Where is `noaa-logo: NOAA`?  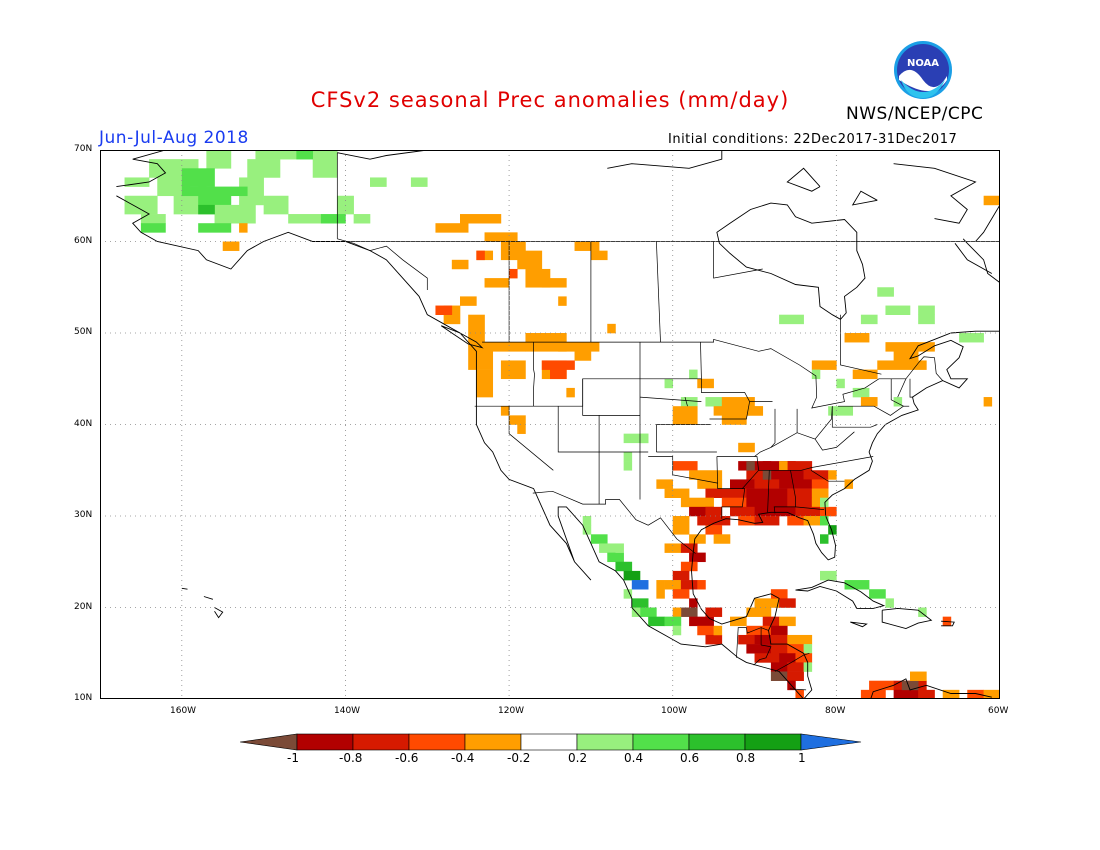 noaa-logo: NOAA is located at coordinates (923, 70).